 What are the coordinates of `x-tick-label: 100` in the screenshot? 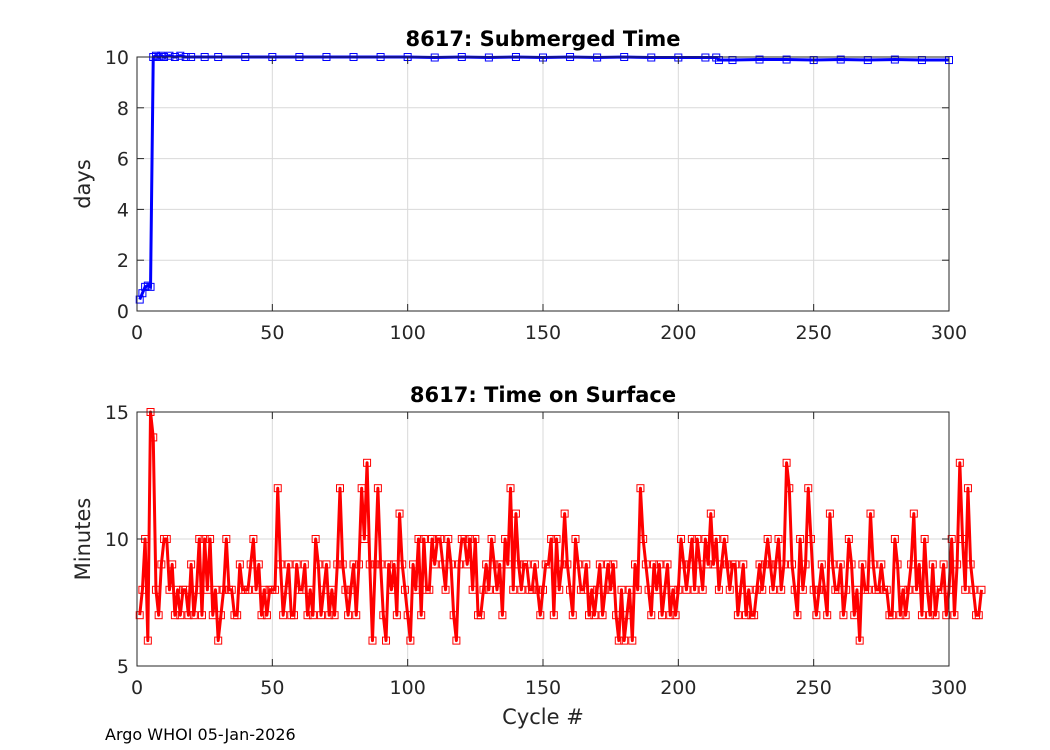 It's located at (408, 333).